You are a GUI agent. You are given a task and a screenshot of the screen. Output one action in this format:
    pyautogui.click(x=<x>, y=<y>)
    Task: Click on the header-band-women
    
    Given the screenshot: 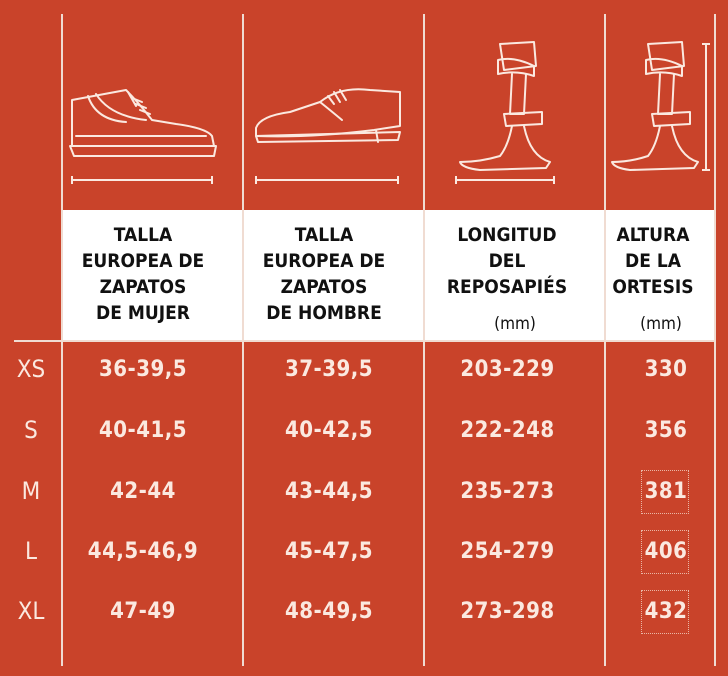 What is the action you would take?
    pyautogui.click(x=152, y=275)
    